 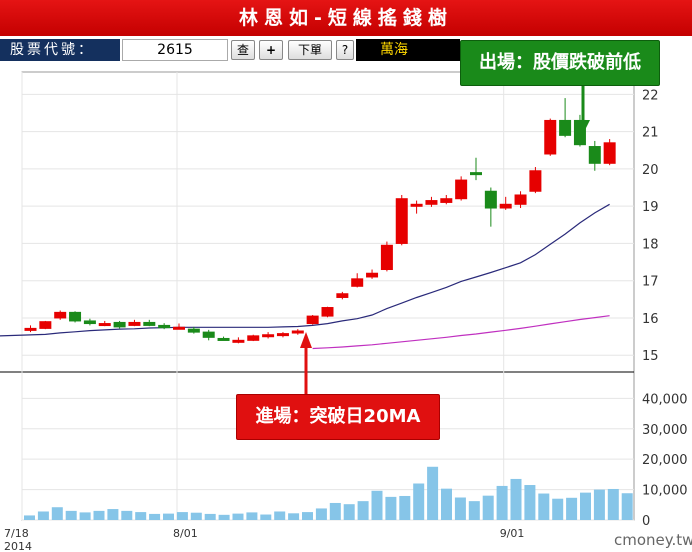 I want to click on add-button: +, so click(x=271, y=50).